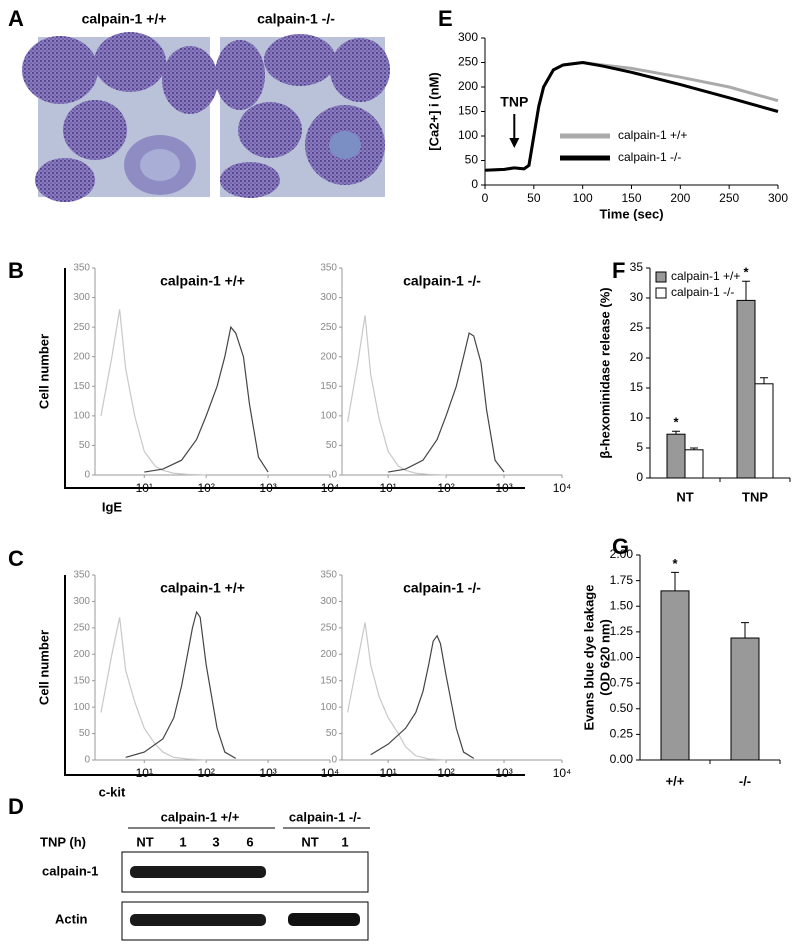  What do you see at coordinates (245, 896) in the screenshot?
I see `blot` at bounding box center [245, 896].